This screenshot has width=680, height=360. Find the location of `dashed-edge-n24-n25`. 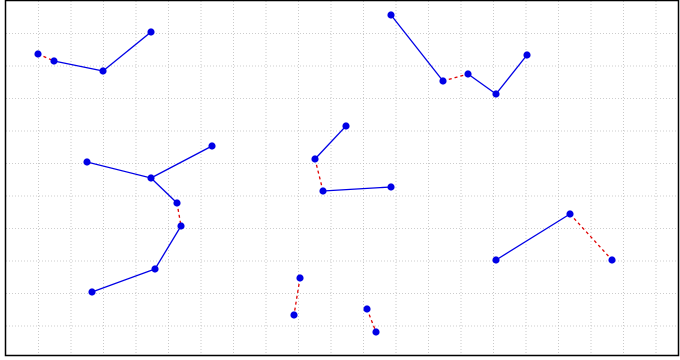

dashed-edge-n24-n25 is located at coordinates (297, 296).